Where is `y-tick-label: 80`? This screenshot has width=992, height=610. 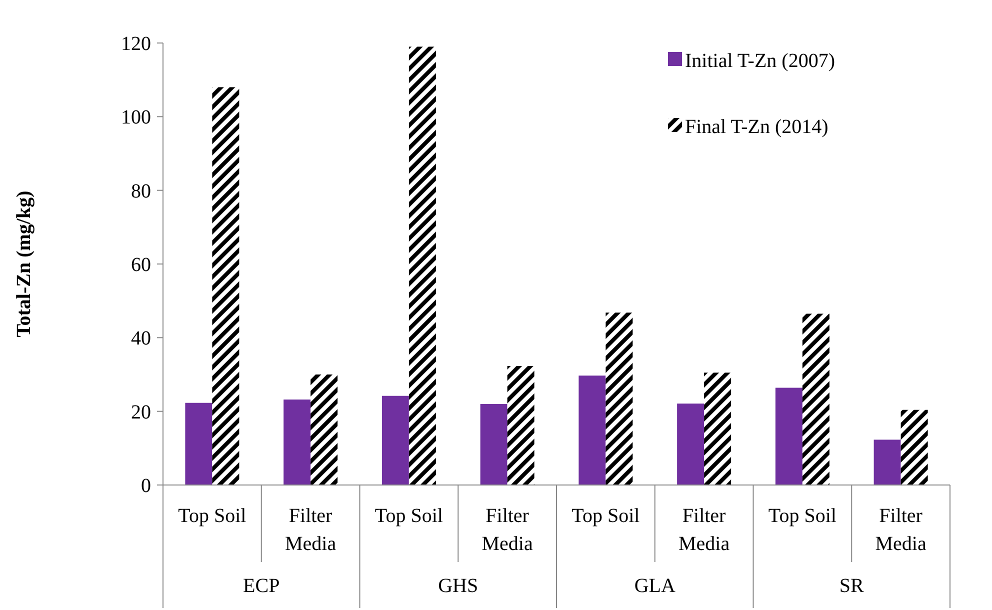
y-tick-label: 80 is located at coordinates (141, 191).